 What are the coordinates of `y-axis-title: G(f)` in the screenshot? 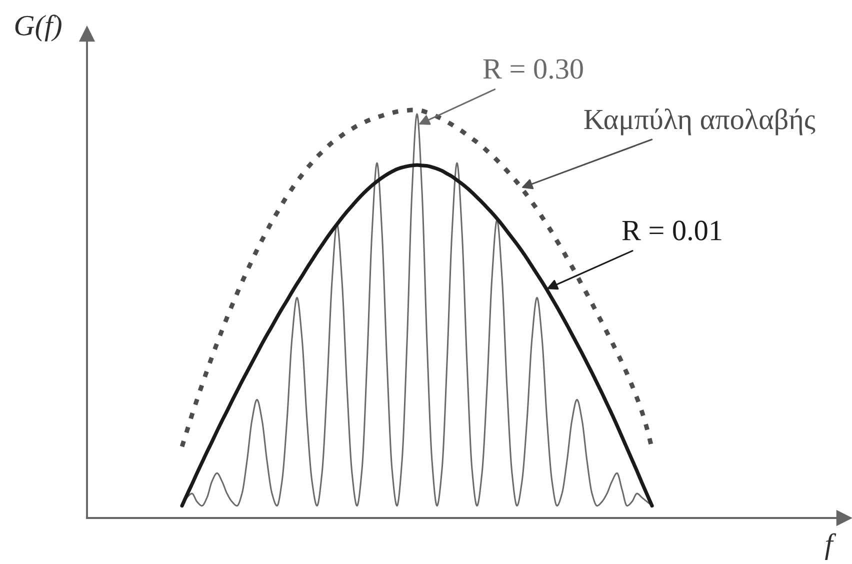 It's located at (38, 28).